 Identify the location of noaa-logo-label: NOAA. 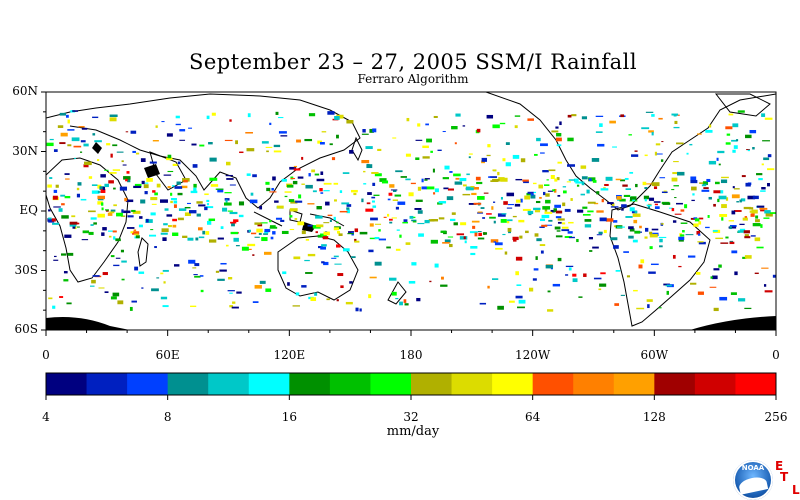
(753, 468).